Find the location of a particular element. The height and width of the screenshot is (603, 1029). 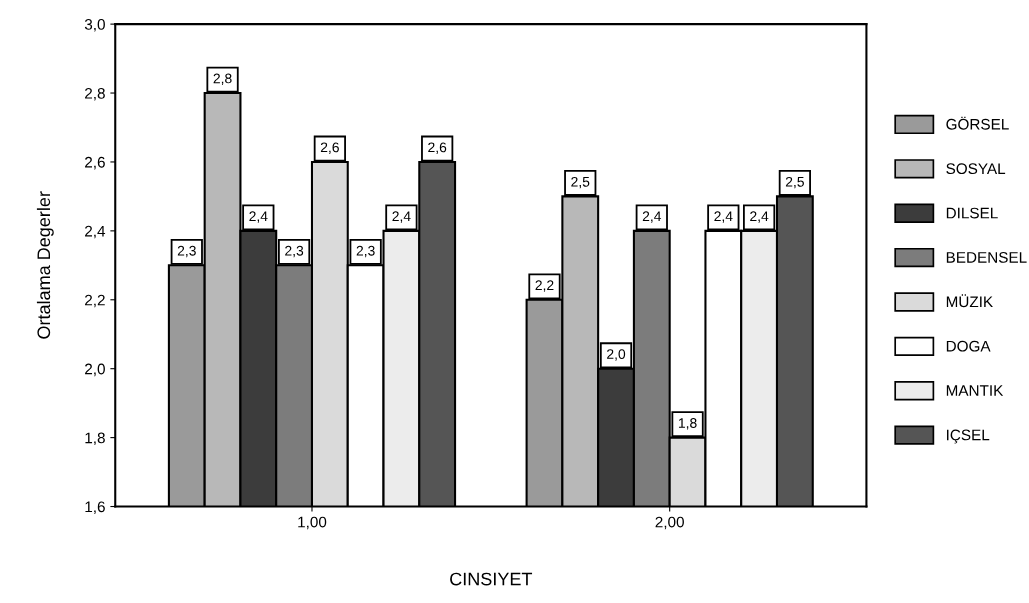

legend-label: SOSYAL is located at coordinates (976, 169).